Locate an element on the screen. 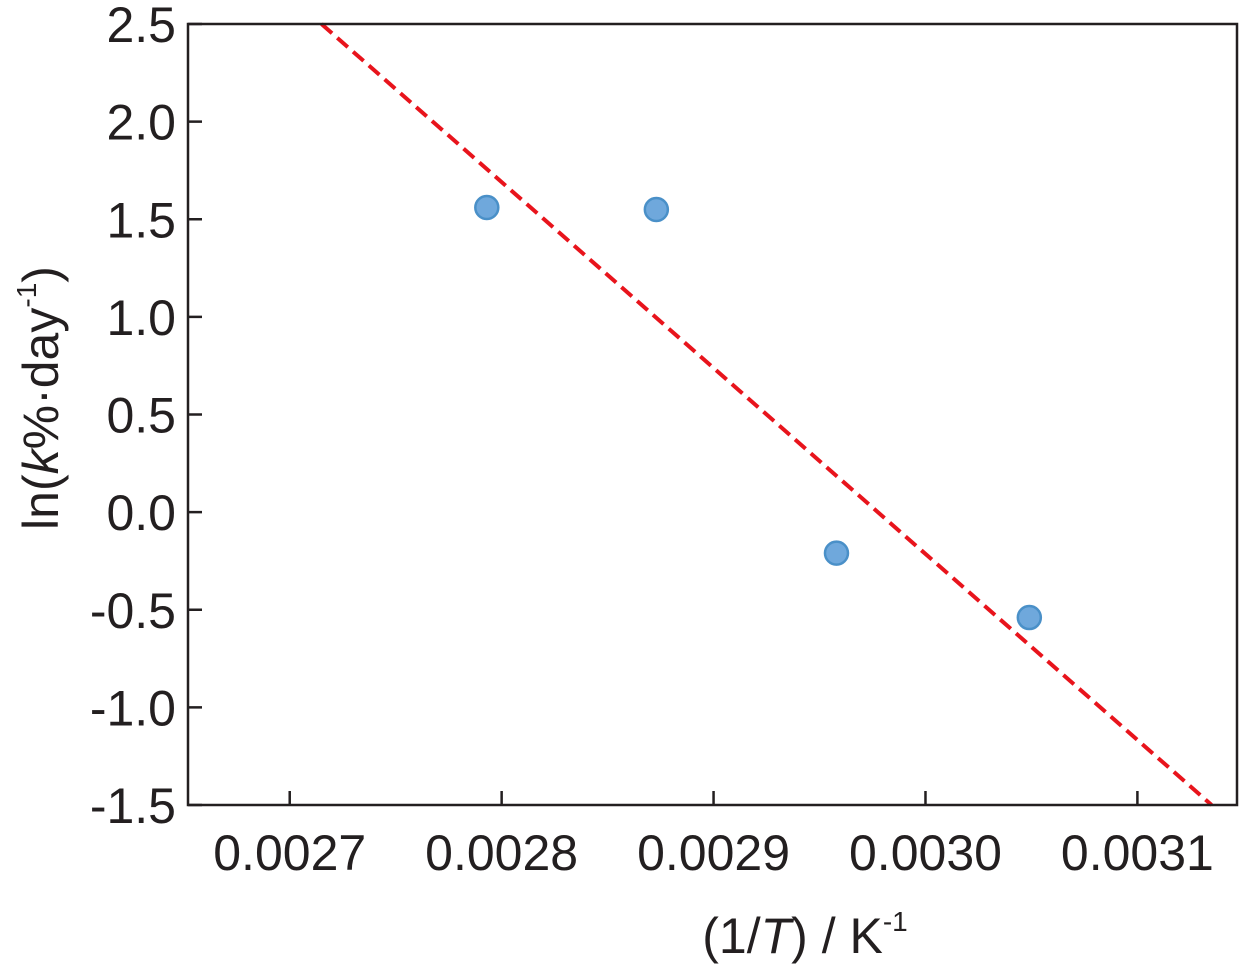 The image size is (1244, 965). y-tick-label-1: 2.0 is located at coordinates (141, 123).